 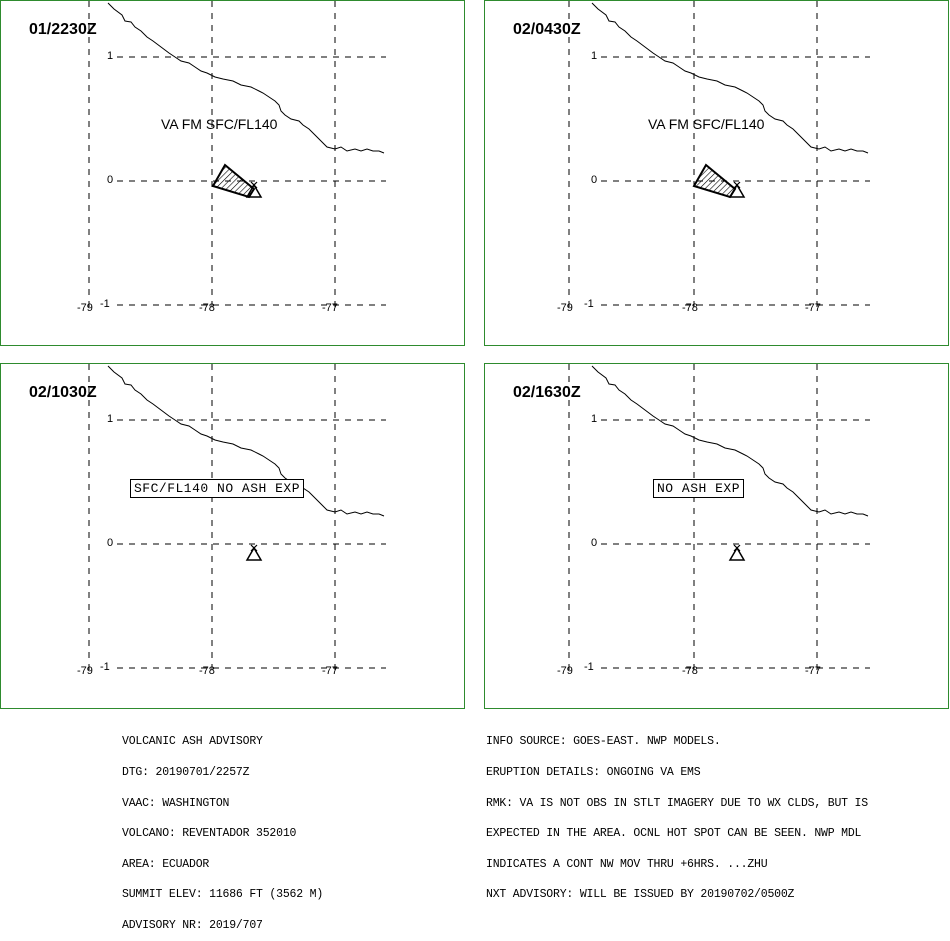 I want to click on advisory-line: SUMMIT ELEV: 11686 FT (3562 M), so click(x=223, y=895).